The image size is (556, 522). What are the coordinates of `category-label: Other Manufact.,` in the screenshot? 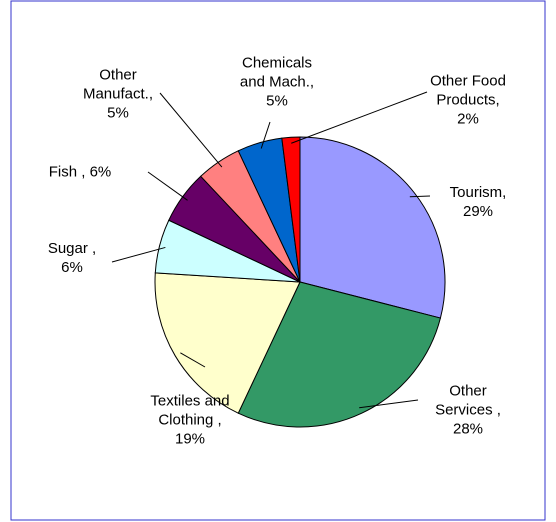 It's located at (118, 84).